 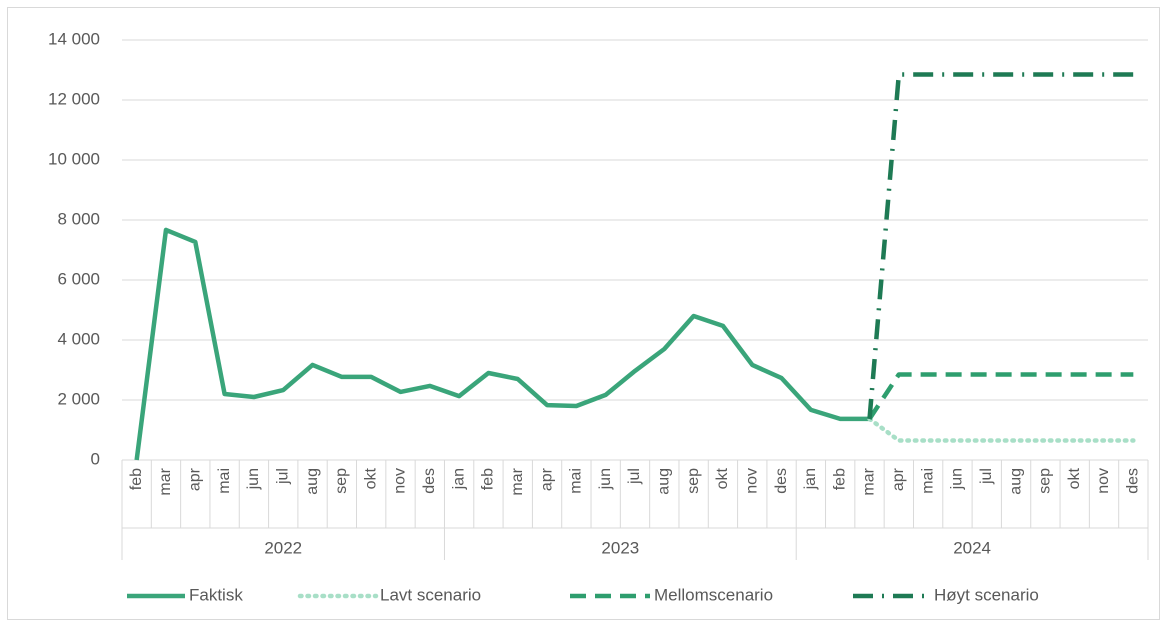 What do you see at coordinates (74, 98) in the screenshot?
I see `y-tick-label: 12 000` at bounding box center [74, 98].